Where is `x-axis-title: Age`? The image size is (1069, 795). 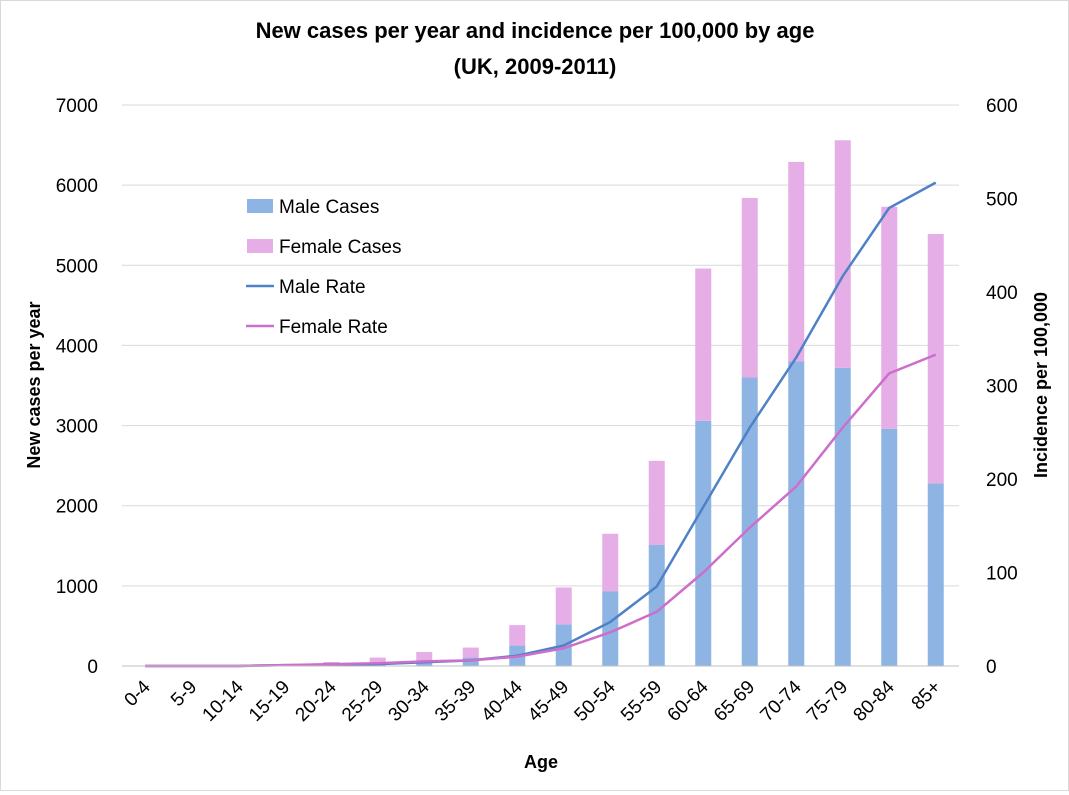 x-axis-title: Age is located at coordinates (541, 762).